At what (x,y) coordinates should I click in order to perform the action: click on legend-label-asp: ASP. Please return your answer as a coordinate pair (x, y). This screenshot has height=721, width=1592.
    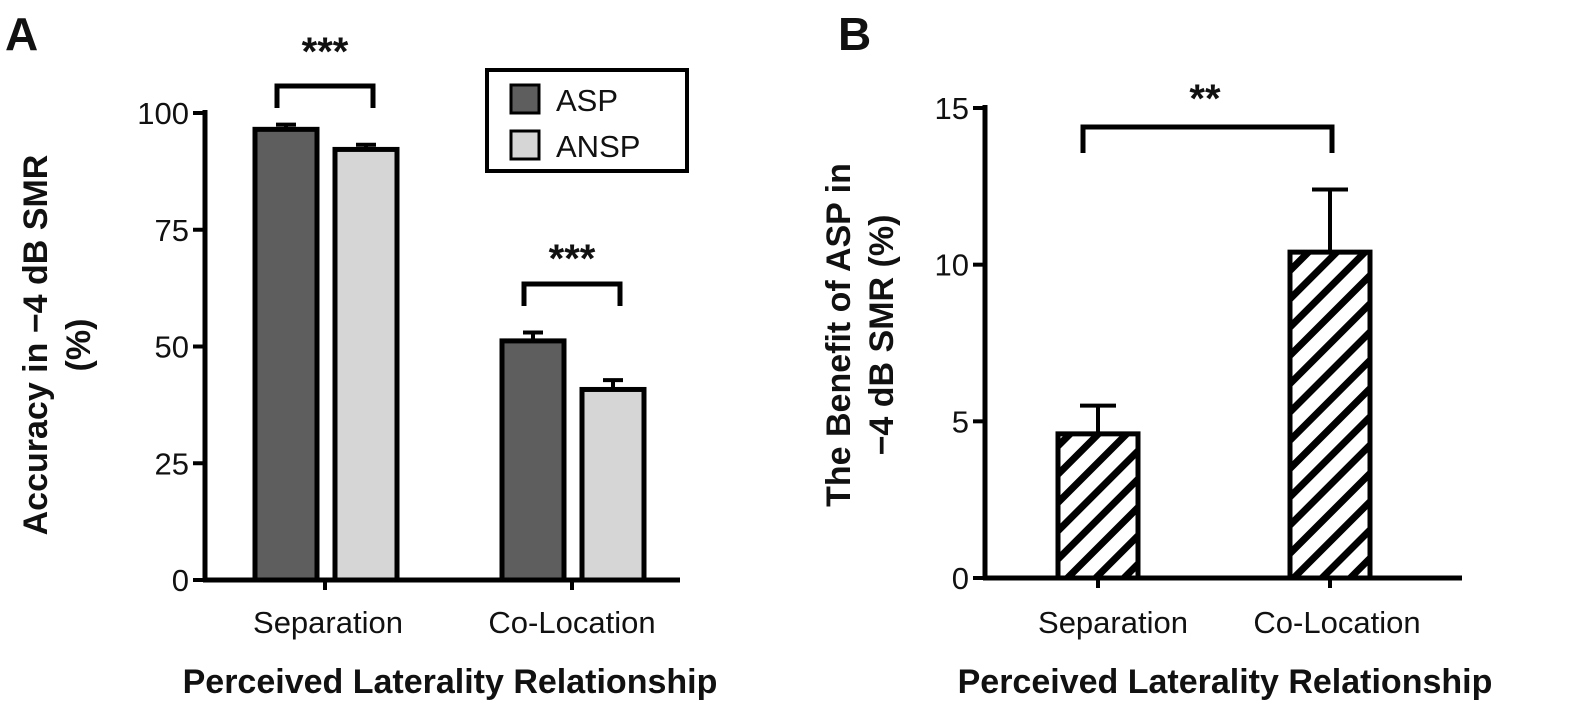
    Looking at the image, I should click on (587, 100).